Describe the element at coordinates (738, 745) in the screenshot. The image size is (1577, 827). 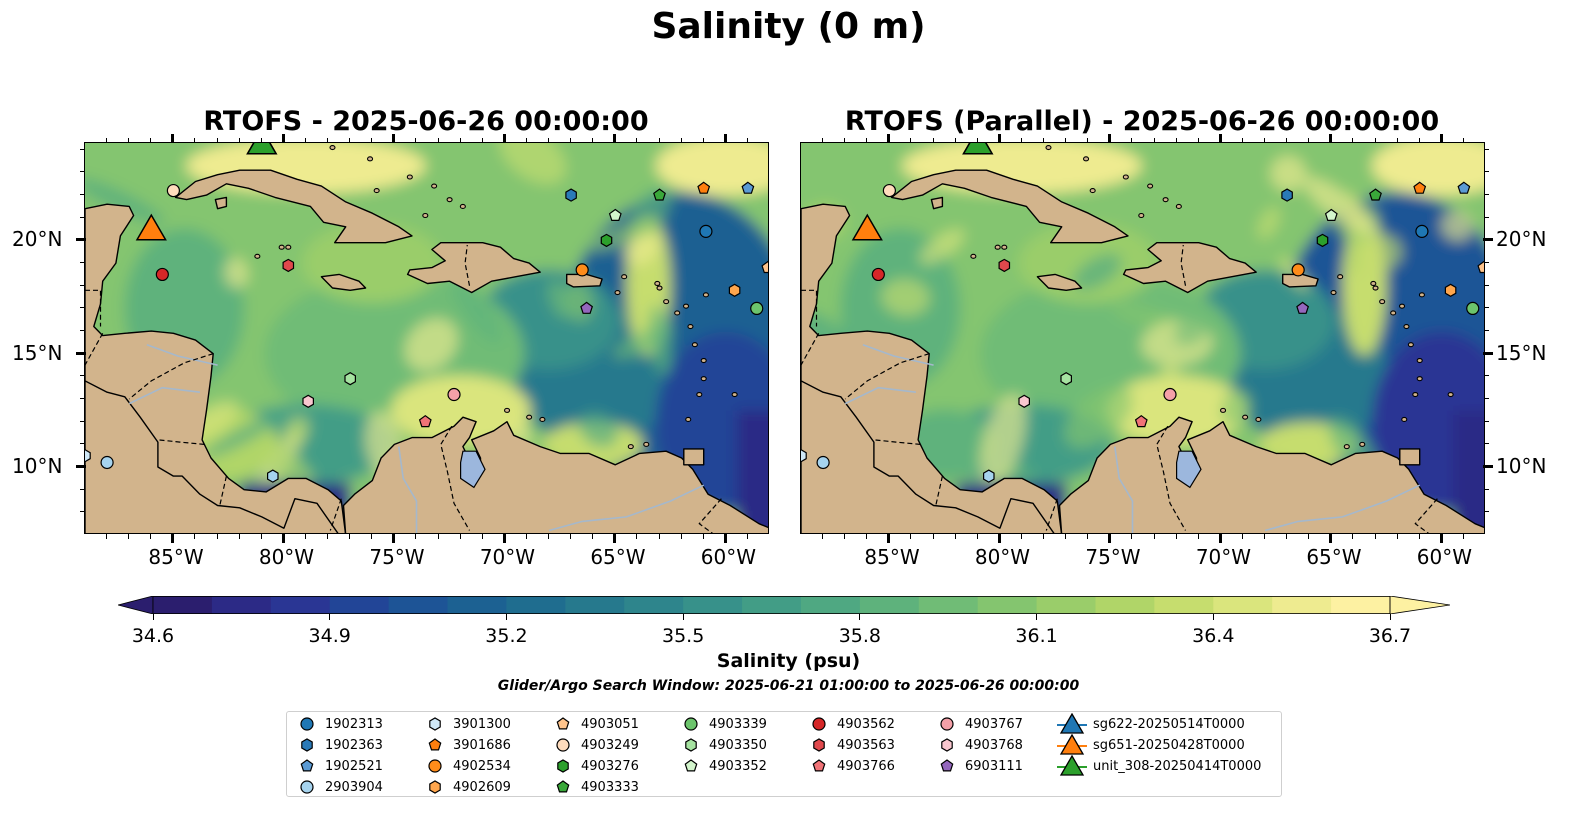
I see `legend-label: 4903350` at that location.